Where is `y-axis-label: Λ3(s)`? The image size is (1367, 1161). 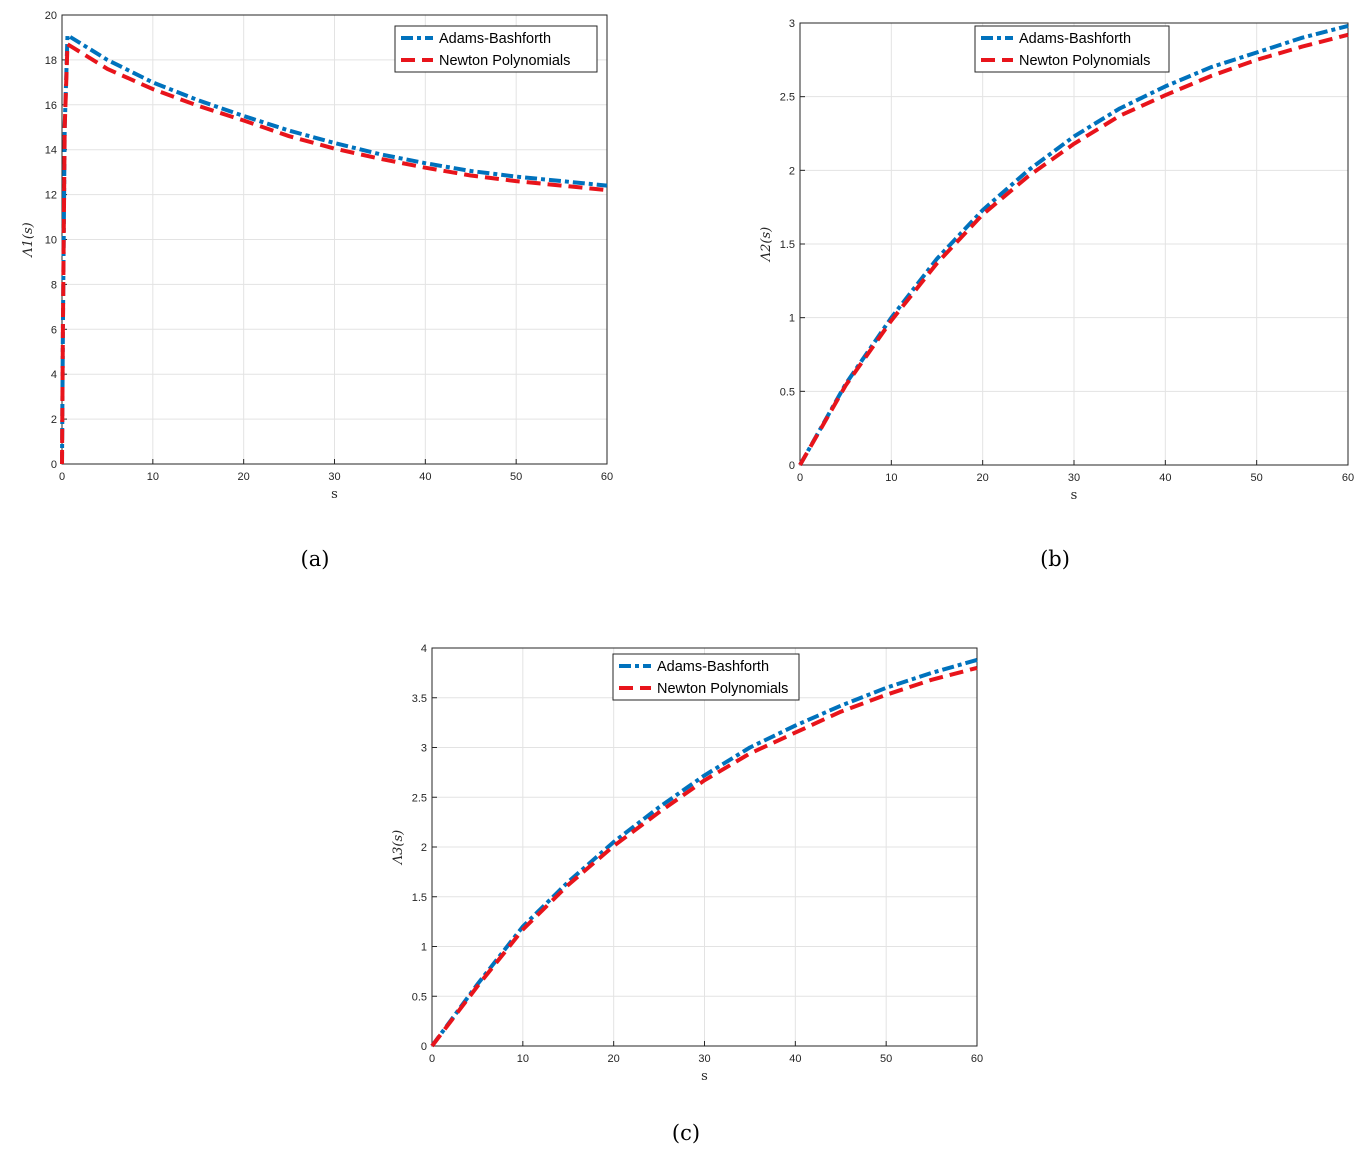 y-axis-label: Λ3(s) is located at coordinates (398, 847).